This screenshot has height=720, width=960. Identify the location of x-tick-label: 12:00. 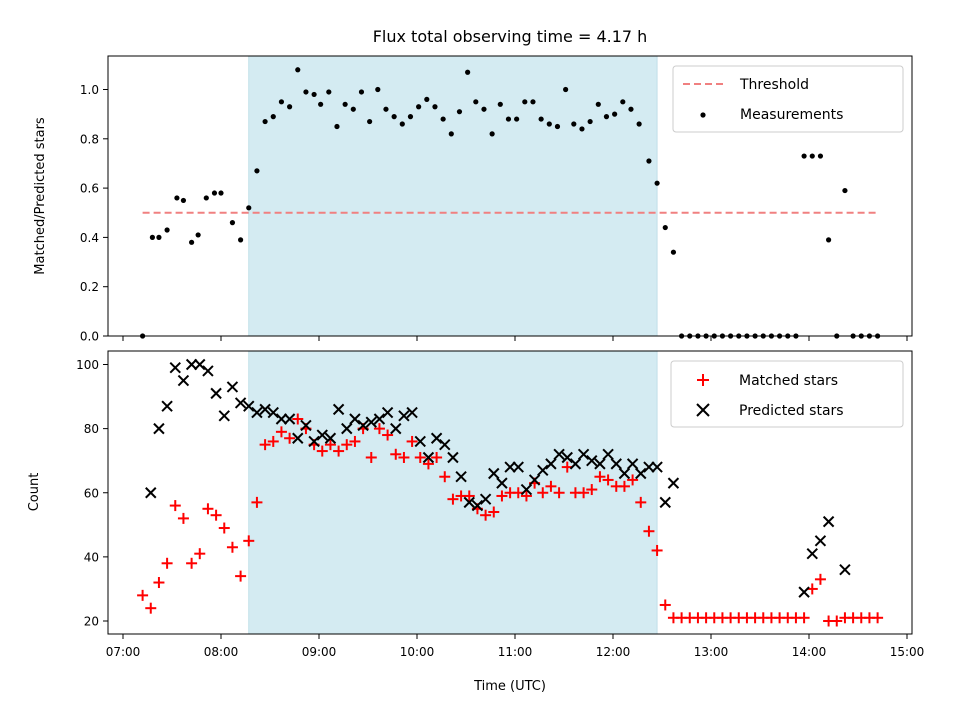
(613, 652).